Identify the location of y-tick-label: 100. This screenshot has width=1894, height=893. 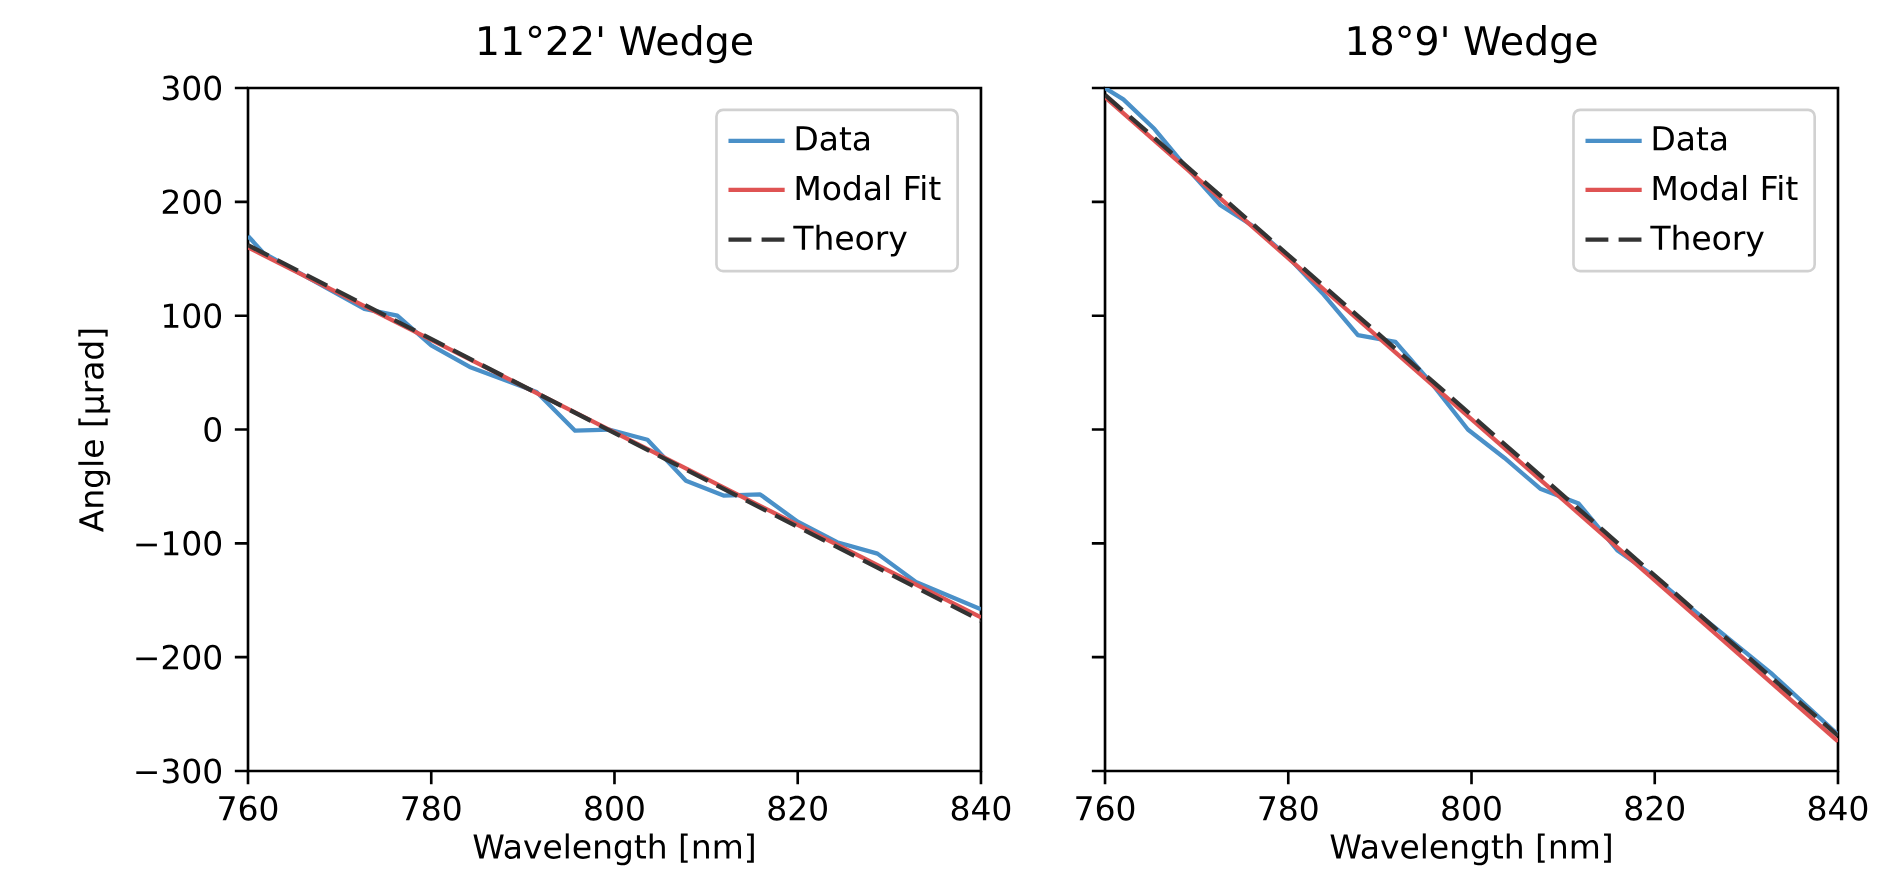
(192, 316).